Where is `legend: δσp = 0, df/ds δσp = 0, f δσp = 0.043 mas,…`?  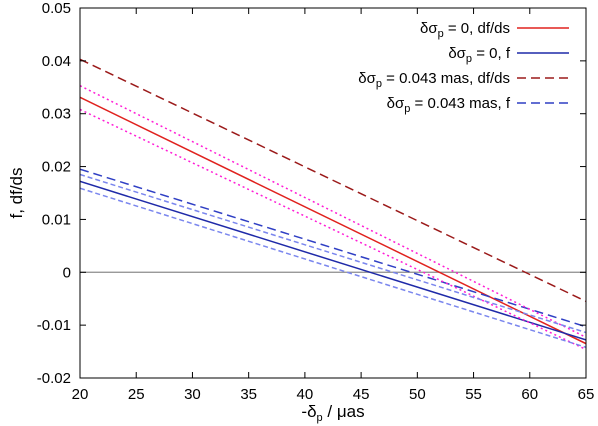 legend: δσp = 0, df/ds δσp = 0, f δσp = 0.043 mas,… is located at coordinates (463, 67).